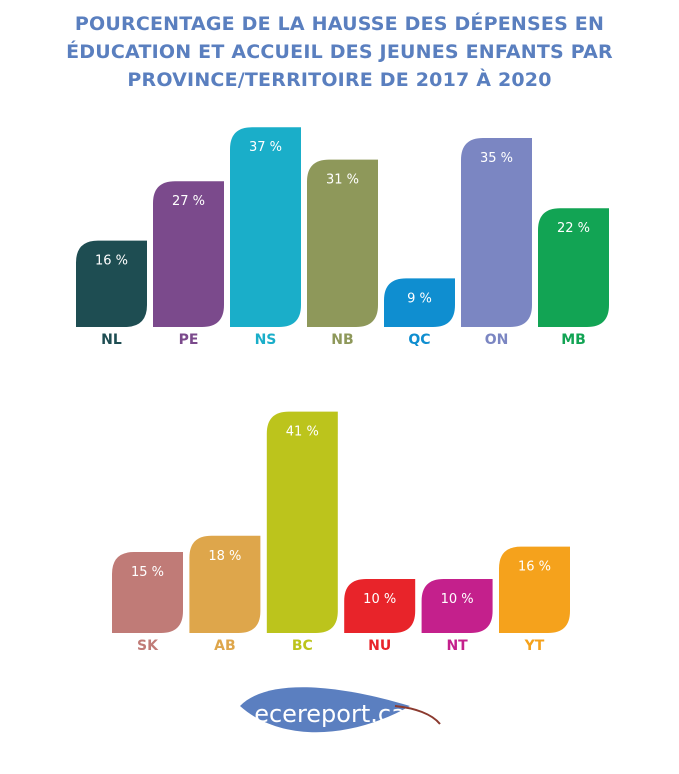 Image resolution: width=679 pixels, height=774 pixels. What do you see at coordinates (457, 599) in the screenshot?
I see `value-label-nt: 10 %` at bounding box center [457, 599].